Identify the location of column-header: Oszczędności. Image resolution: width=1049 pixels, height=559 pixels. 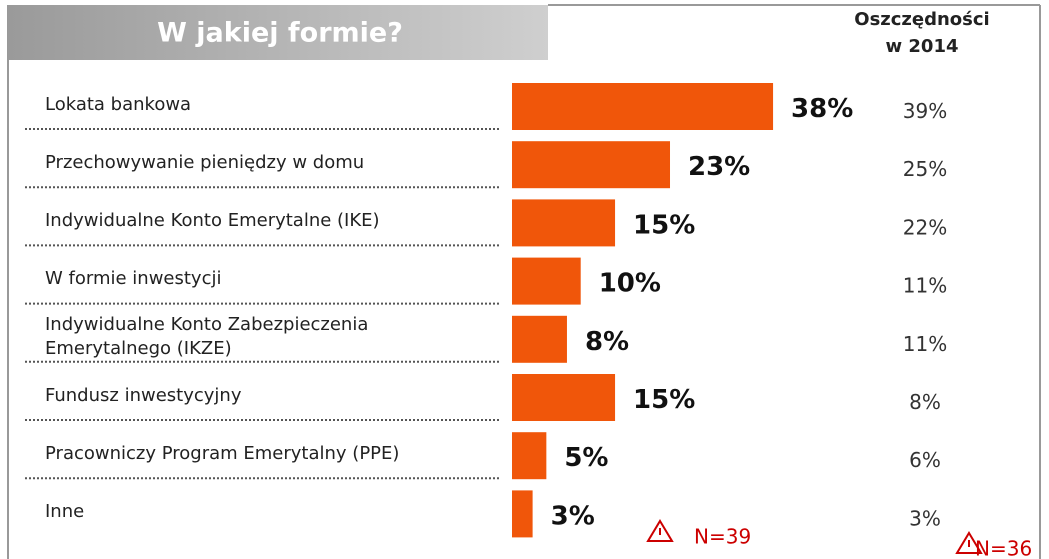
(921, 19).